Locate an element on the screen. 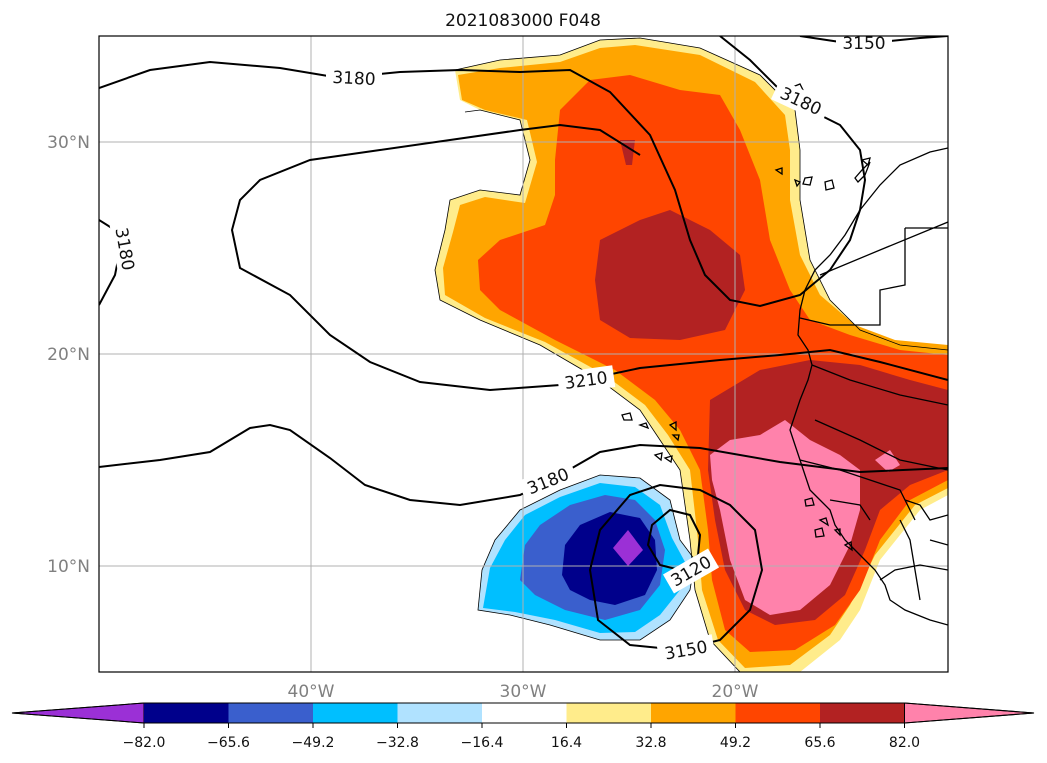 The width and height of the screenshot is (1047, 763). cold-anomaly-fill is located at coordinates (586, 557).